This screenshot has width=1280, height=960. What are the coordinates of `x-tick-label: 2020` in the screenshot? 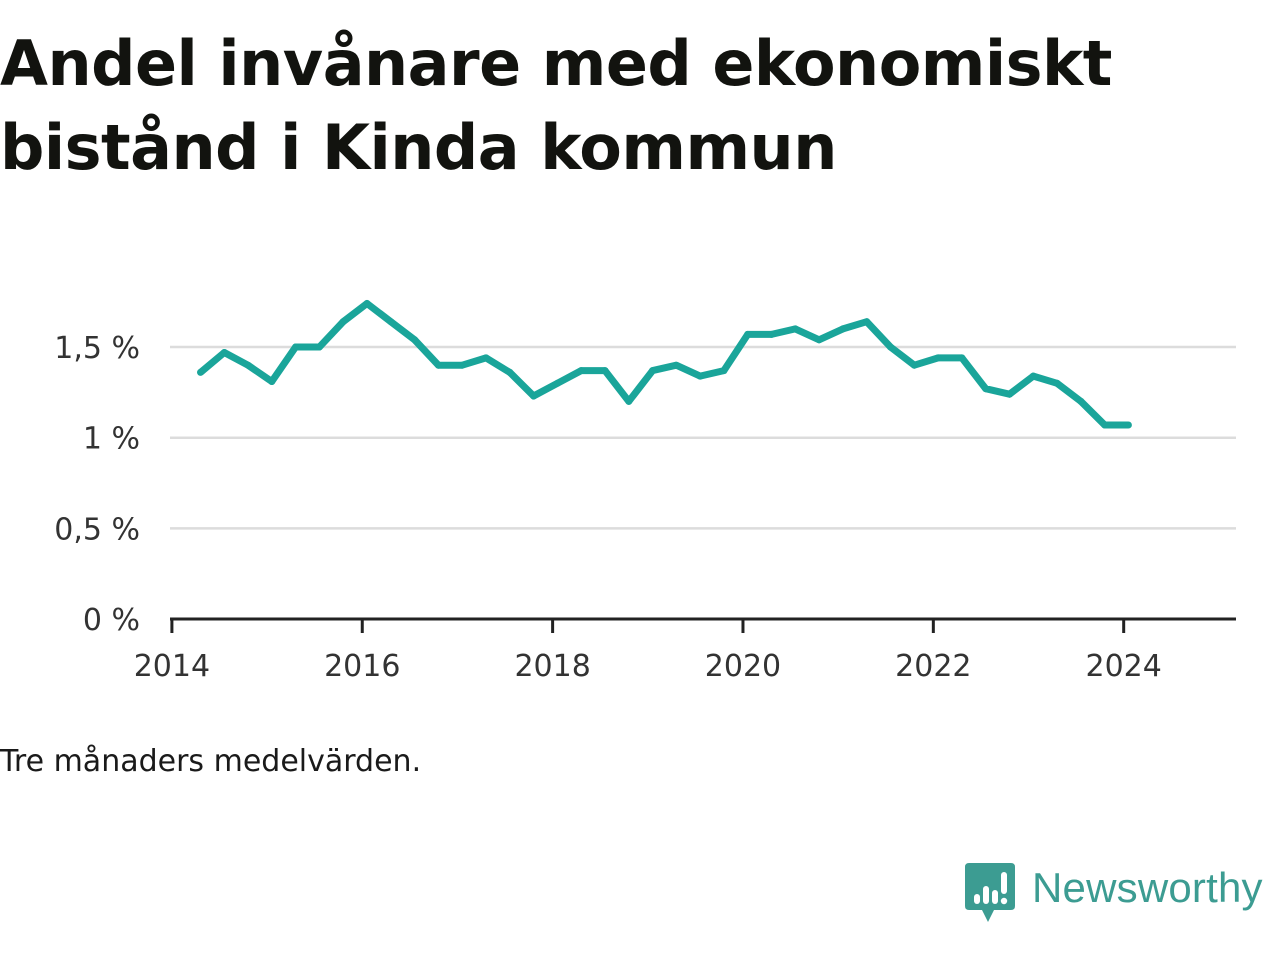 It's located at (743, 666).